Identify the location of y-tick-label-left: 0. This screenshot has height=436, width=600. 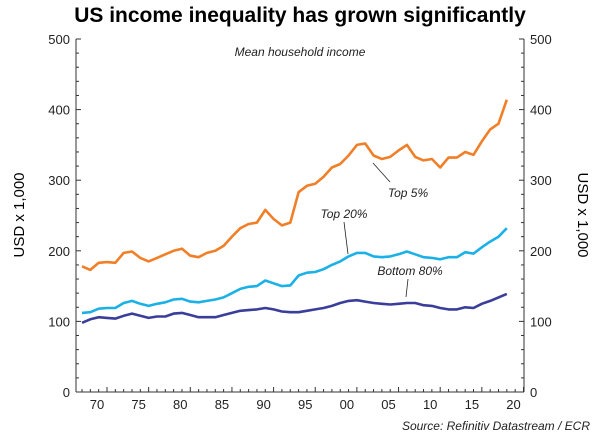
(66, 392).